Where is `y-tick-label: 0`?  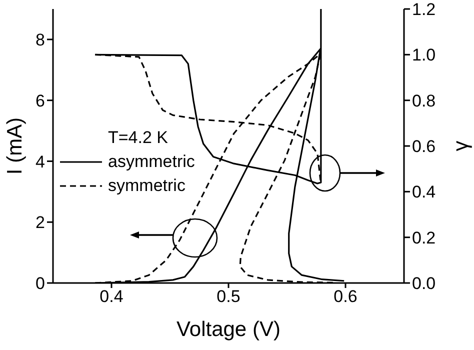
y-tick-label: 0 is located at coordinates (40, 284).